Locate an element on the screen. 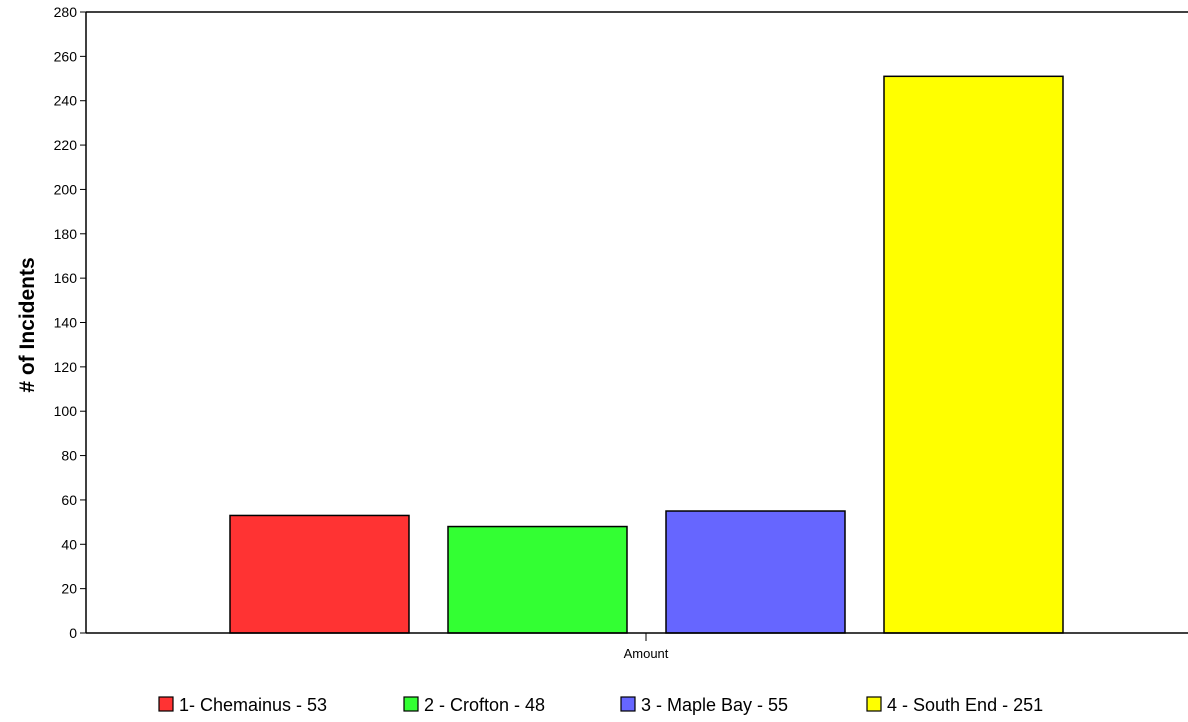  y-tick-label: 40 is located at coordinates (69, 544).